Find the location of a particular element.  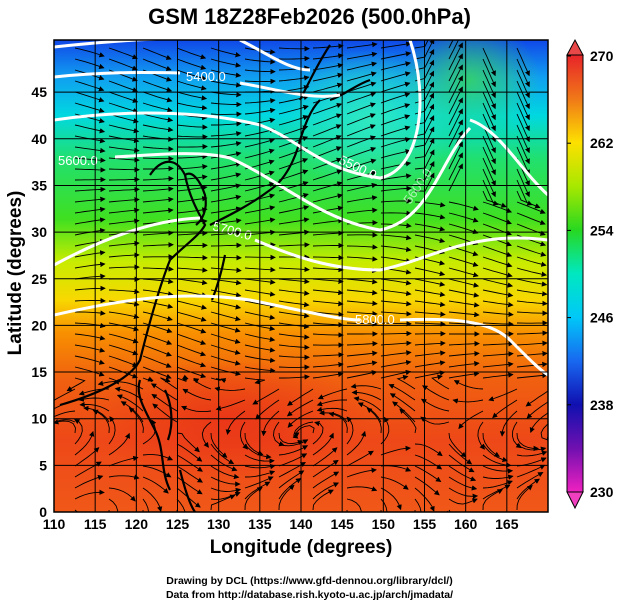

y-tick-label: 10 is located at coordinates (39, 419).